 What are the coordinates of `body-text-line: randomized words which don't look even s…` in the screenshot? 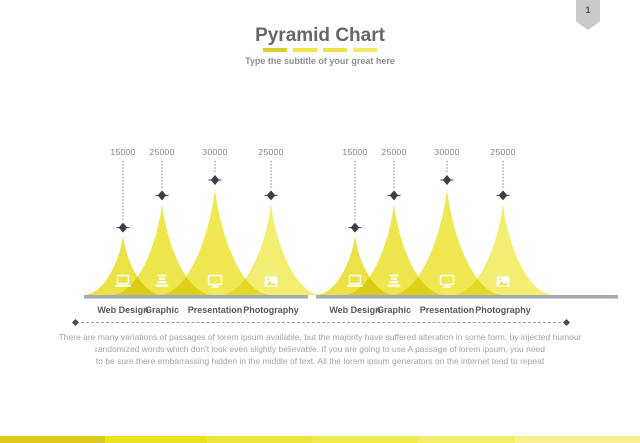 It's located at (320, 349).